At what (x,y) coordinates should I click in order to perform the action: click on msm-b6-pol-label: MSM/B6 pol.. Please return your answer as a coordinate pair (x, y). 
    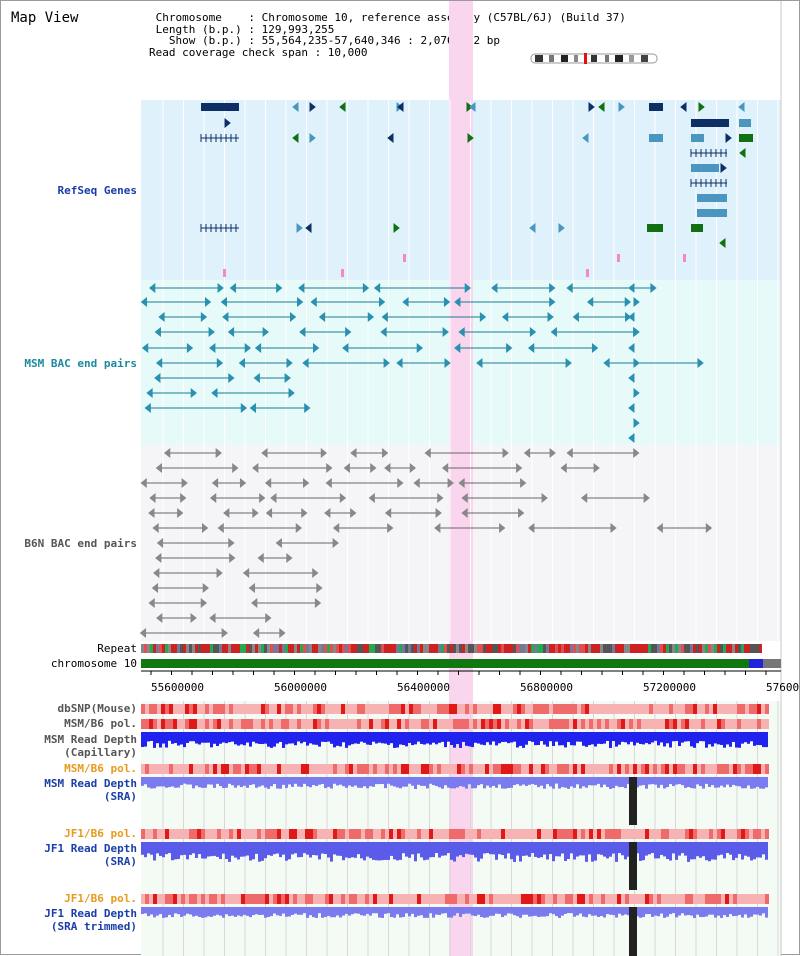
    Looking at the image, I should click on (100, 723).